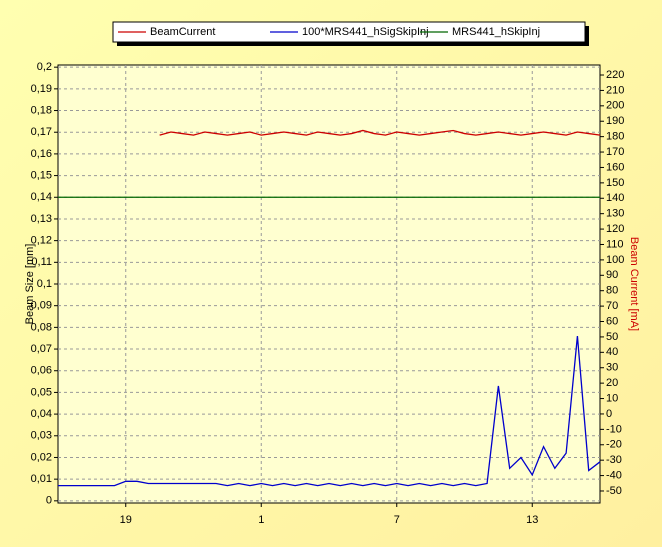  I want to click on y-tick-label: 0,04, so click(41, 414).